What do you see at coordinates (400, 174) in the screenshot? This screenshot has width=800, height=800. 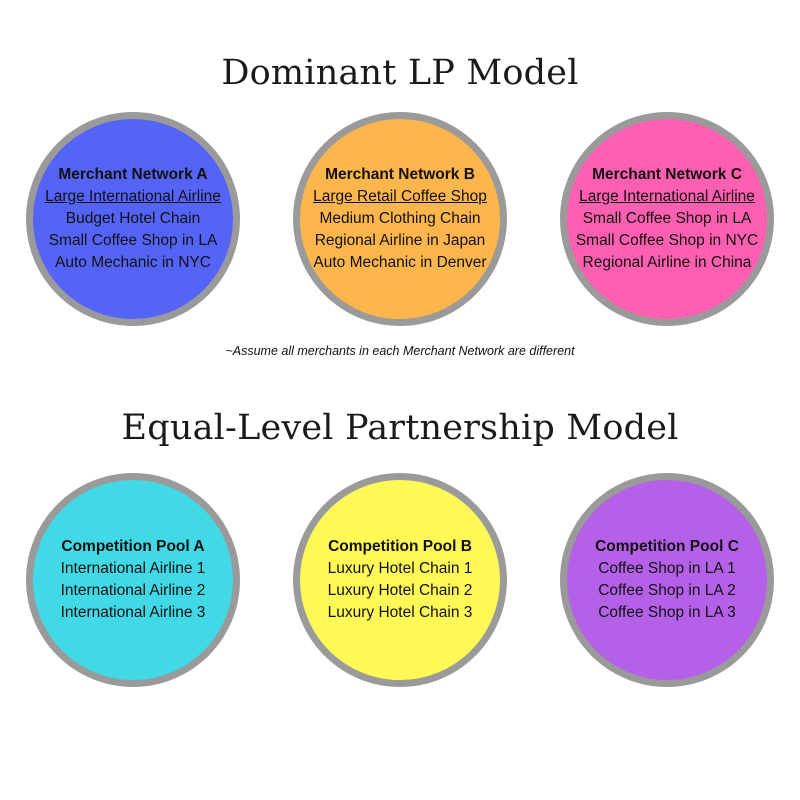 I see `merchant-network-b-heading: Merchant Network B` at bounding box center [400, 174].